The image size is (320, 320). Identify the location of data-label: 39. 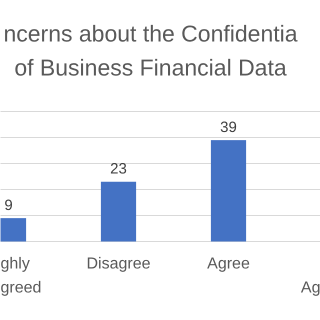
(228, 127).